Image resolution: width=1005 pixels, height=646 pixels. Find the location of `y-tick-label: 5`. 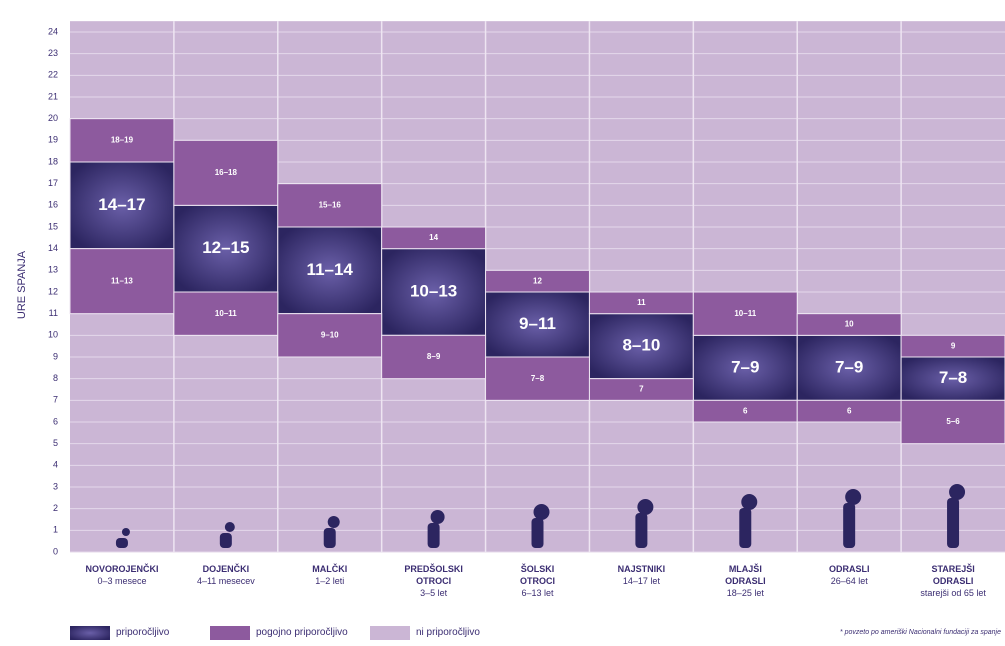

y-tick-label: 5 is located at coordinates (55, 443).